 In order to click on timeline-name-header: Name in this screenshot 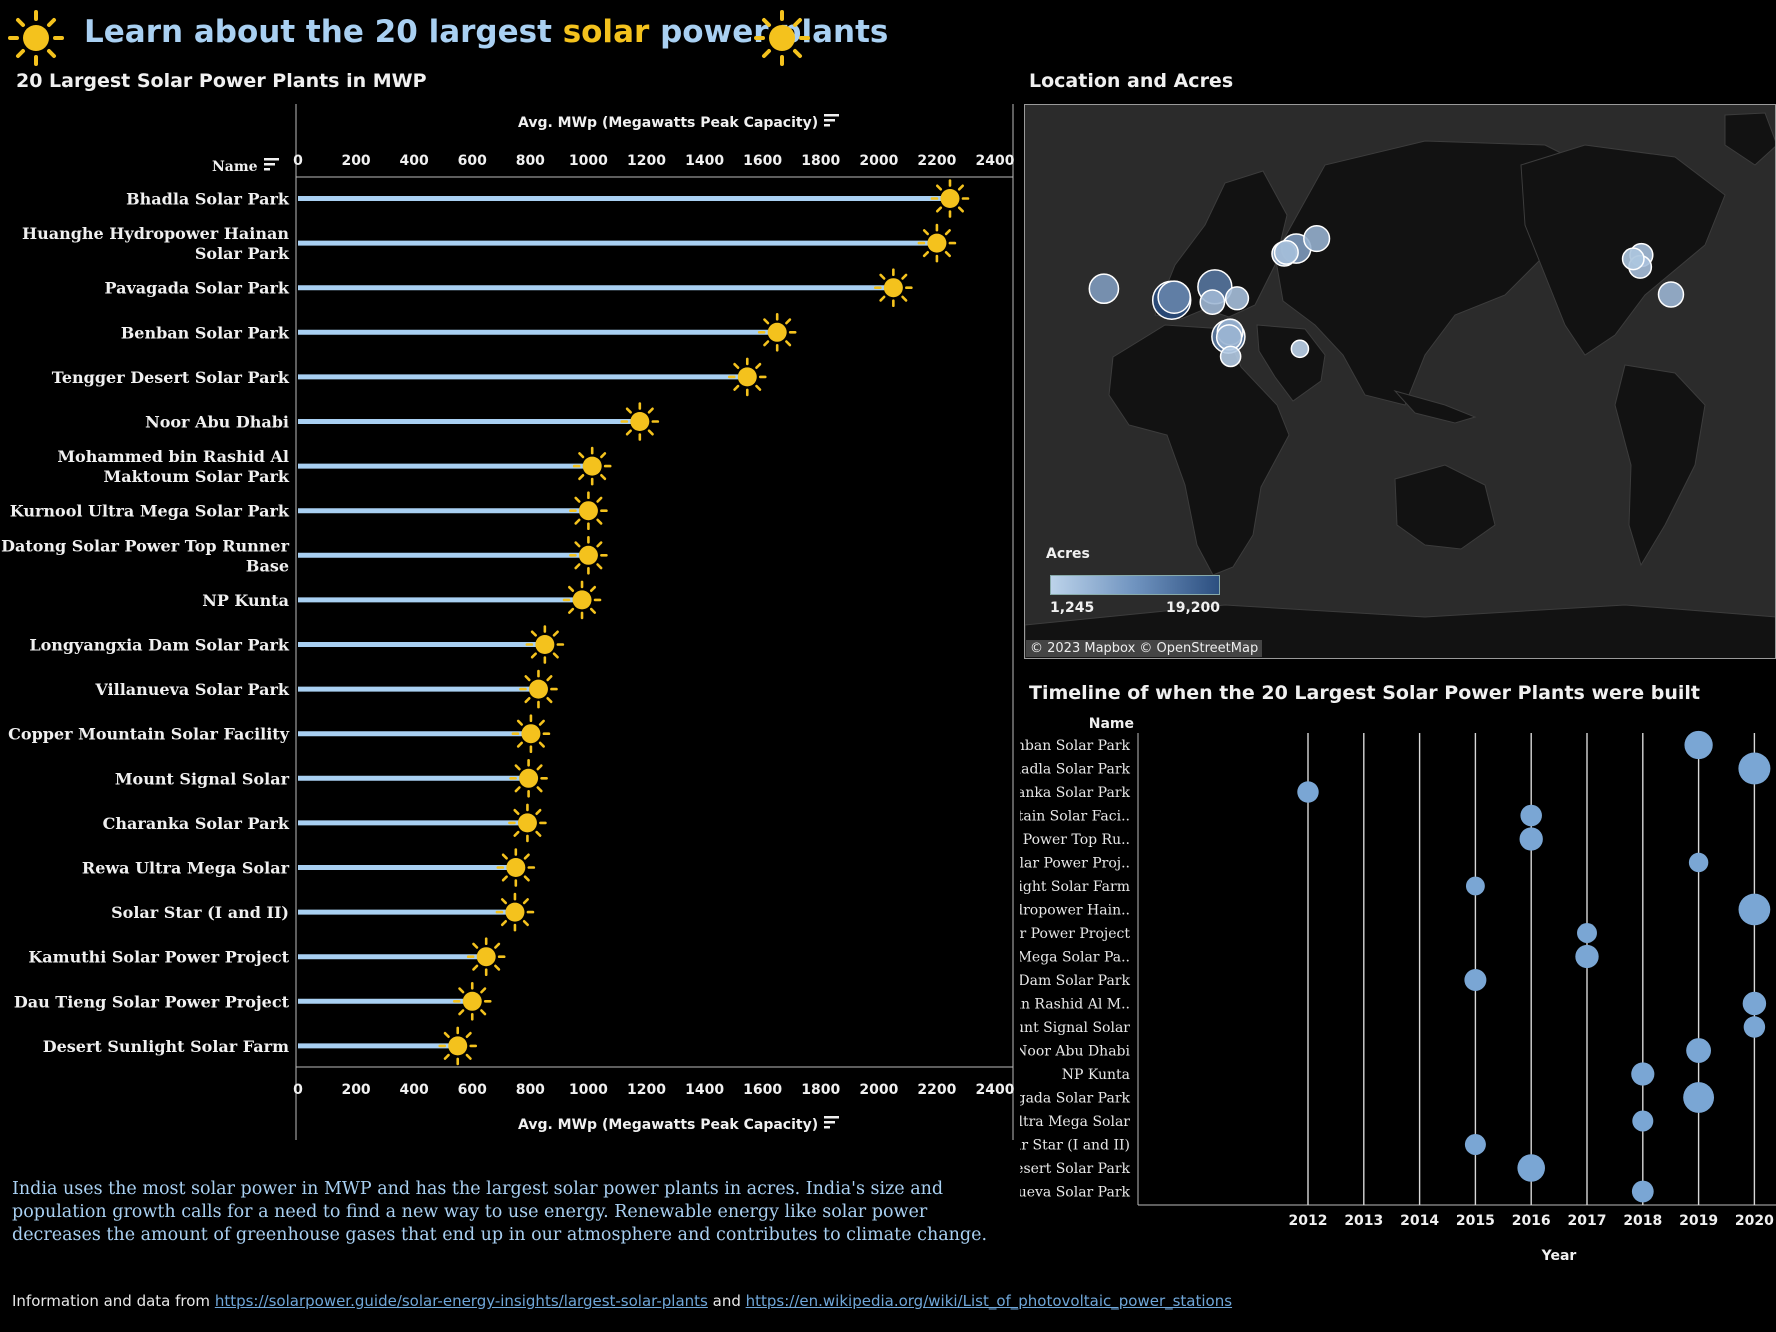, I will do `click(1111, 724)`.